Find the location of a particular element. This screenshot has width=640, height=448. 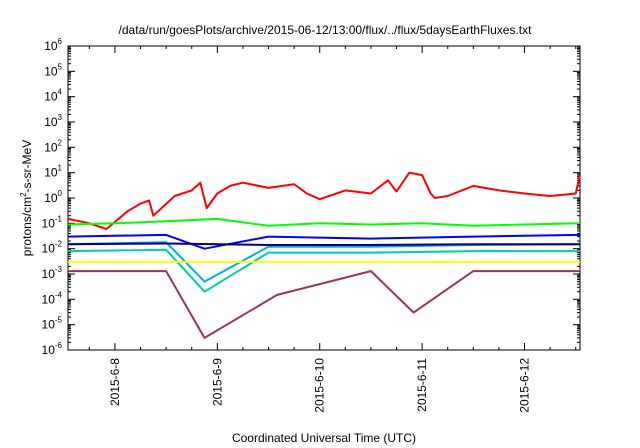

y-tick-label: 10³ is located at coordinates (53, 121).